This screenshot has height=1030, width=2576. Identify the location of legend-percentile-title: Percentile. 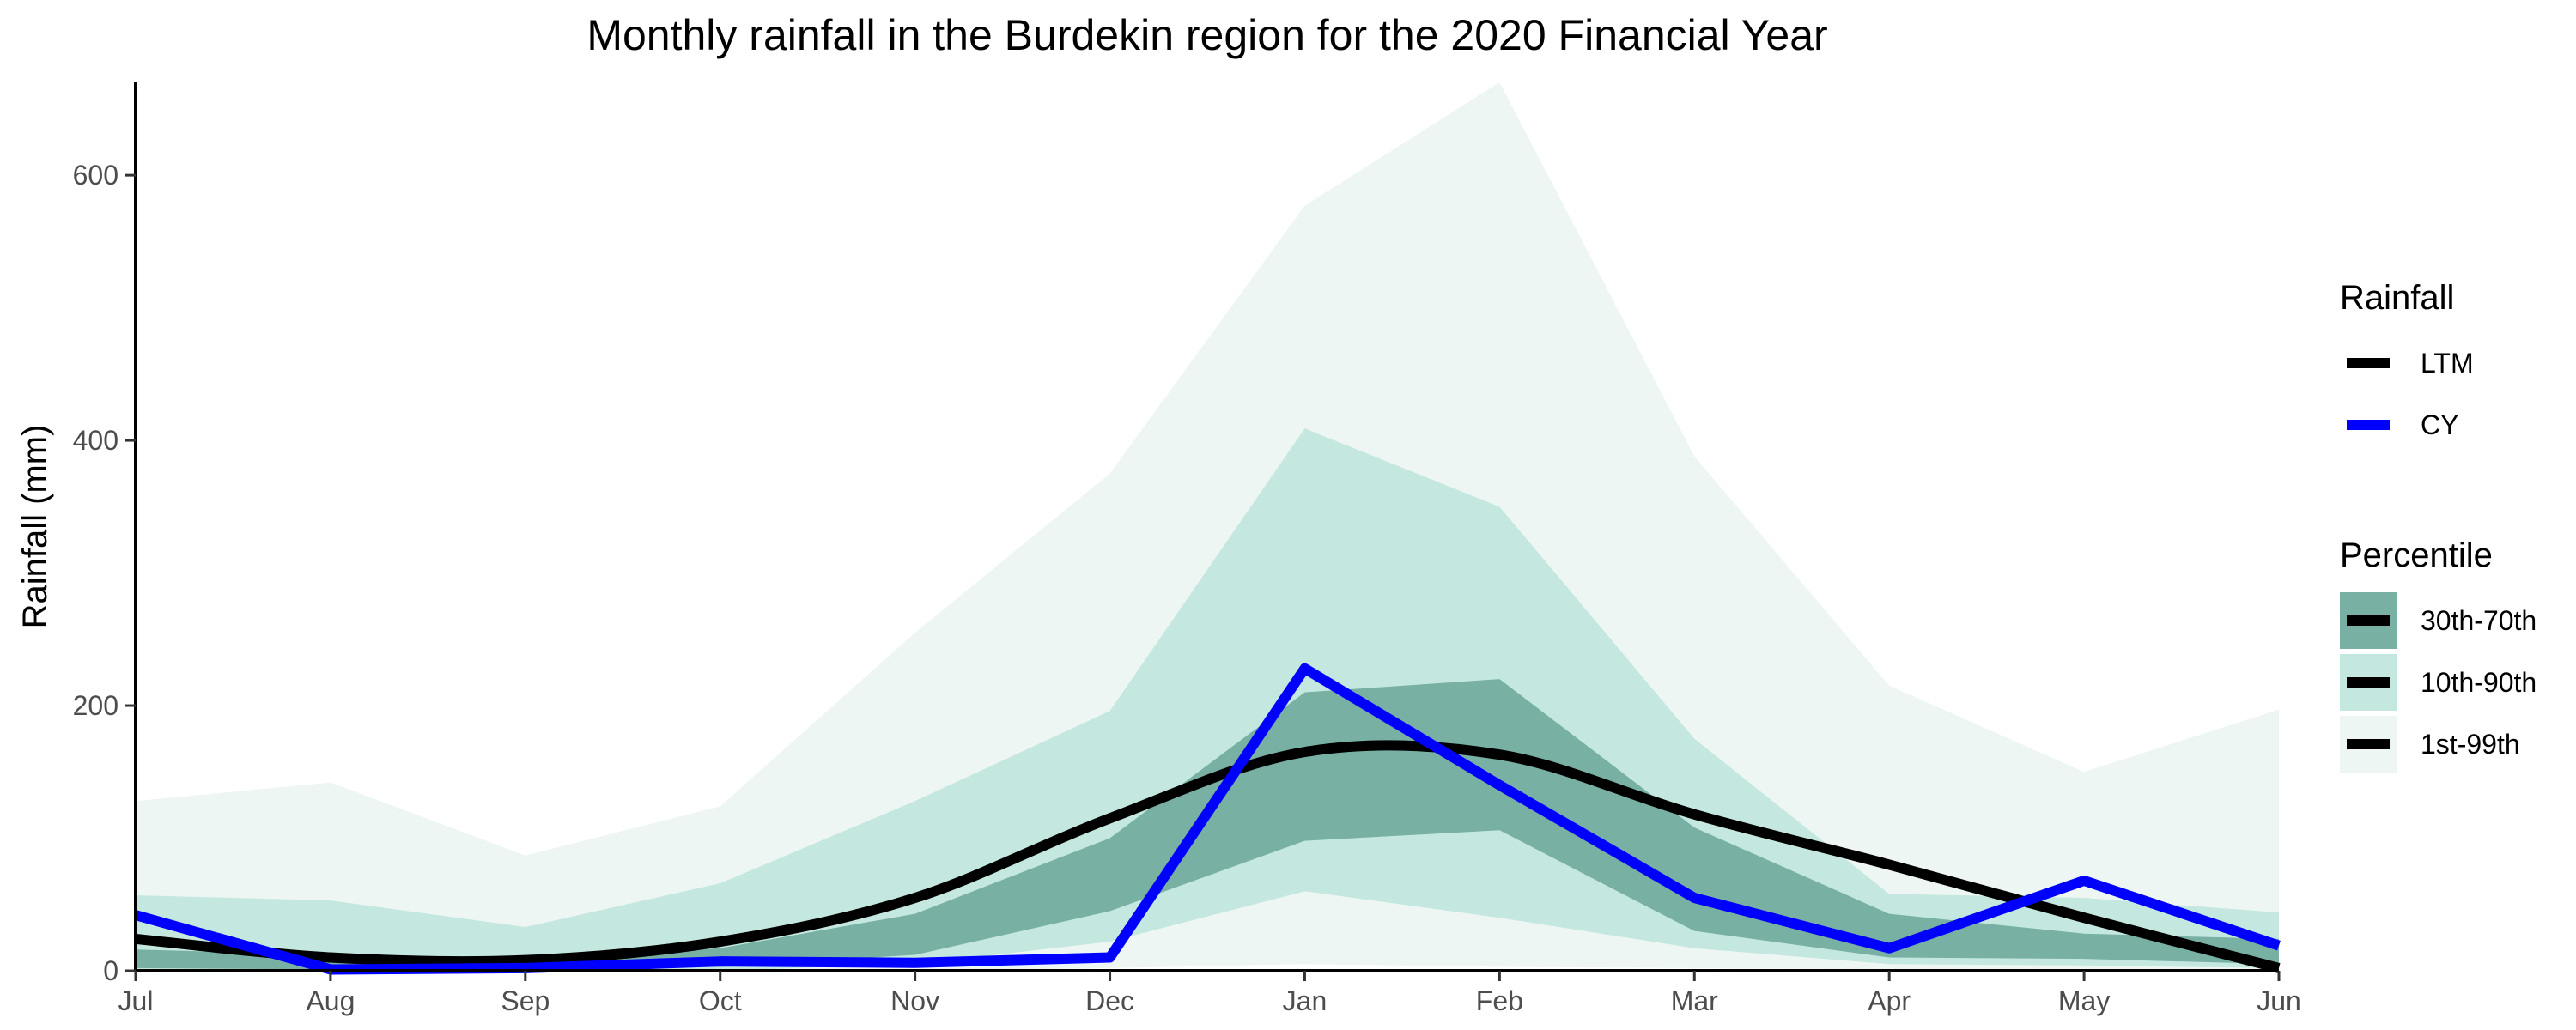
(2416, 555).